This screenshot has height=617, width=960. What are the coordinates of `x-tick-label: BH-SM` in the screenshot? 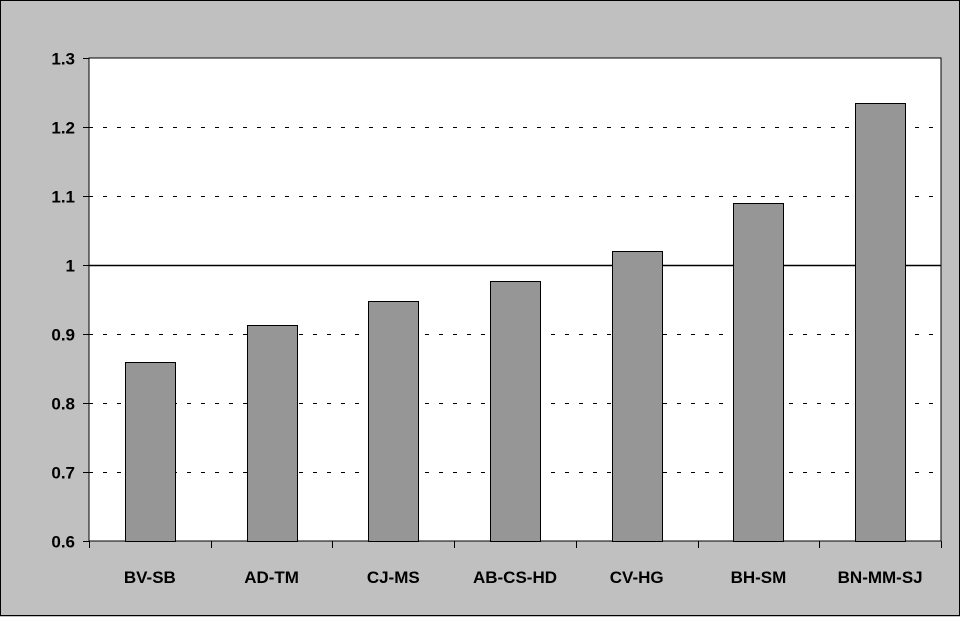 It's located at (759, 577).